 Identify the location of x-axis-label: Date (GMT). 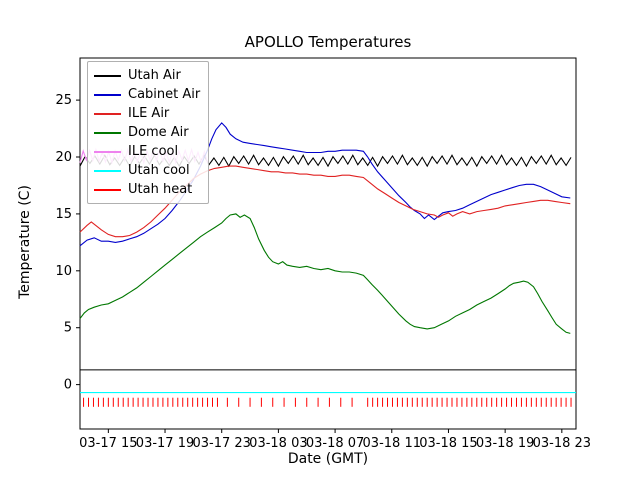
(328, 459).